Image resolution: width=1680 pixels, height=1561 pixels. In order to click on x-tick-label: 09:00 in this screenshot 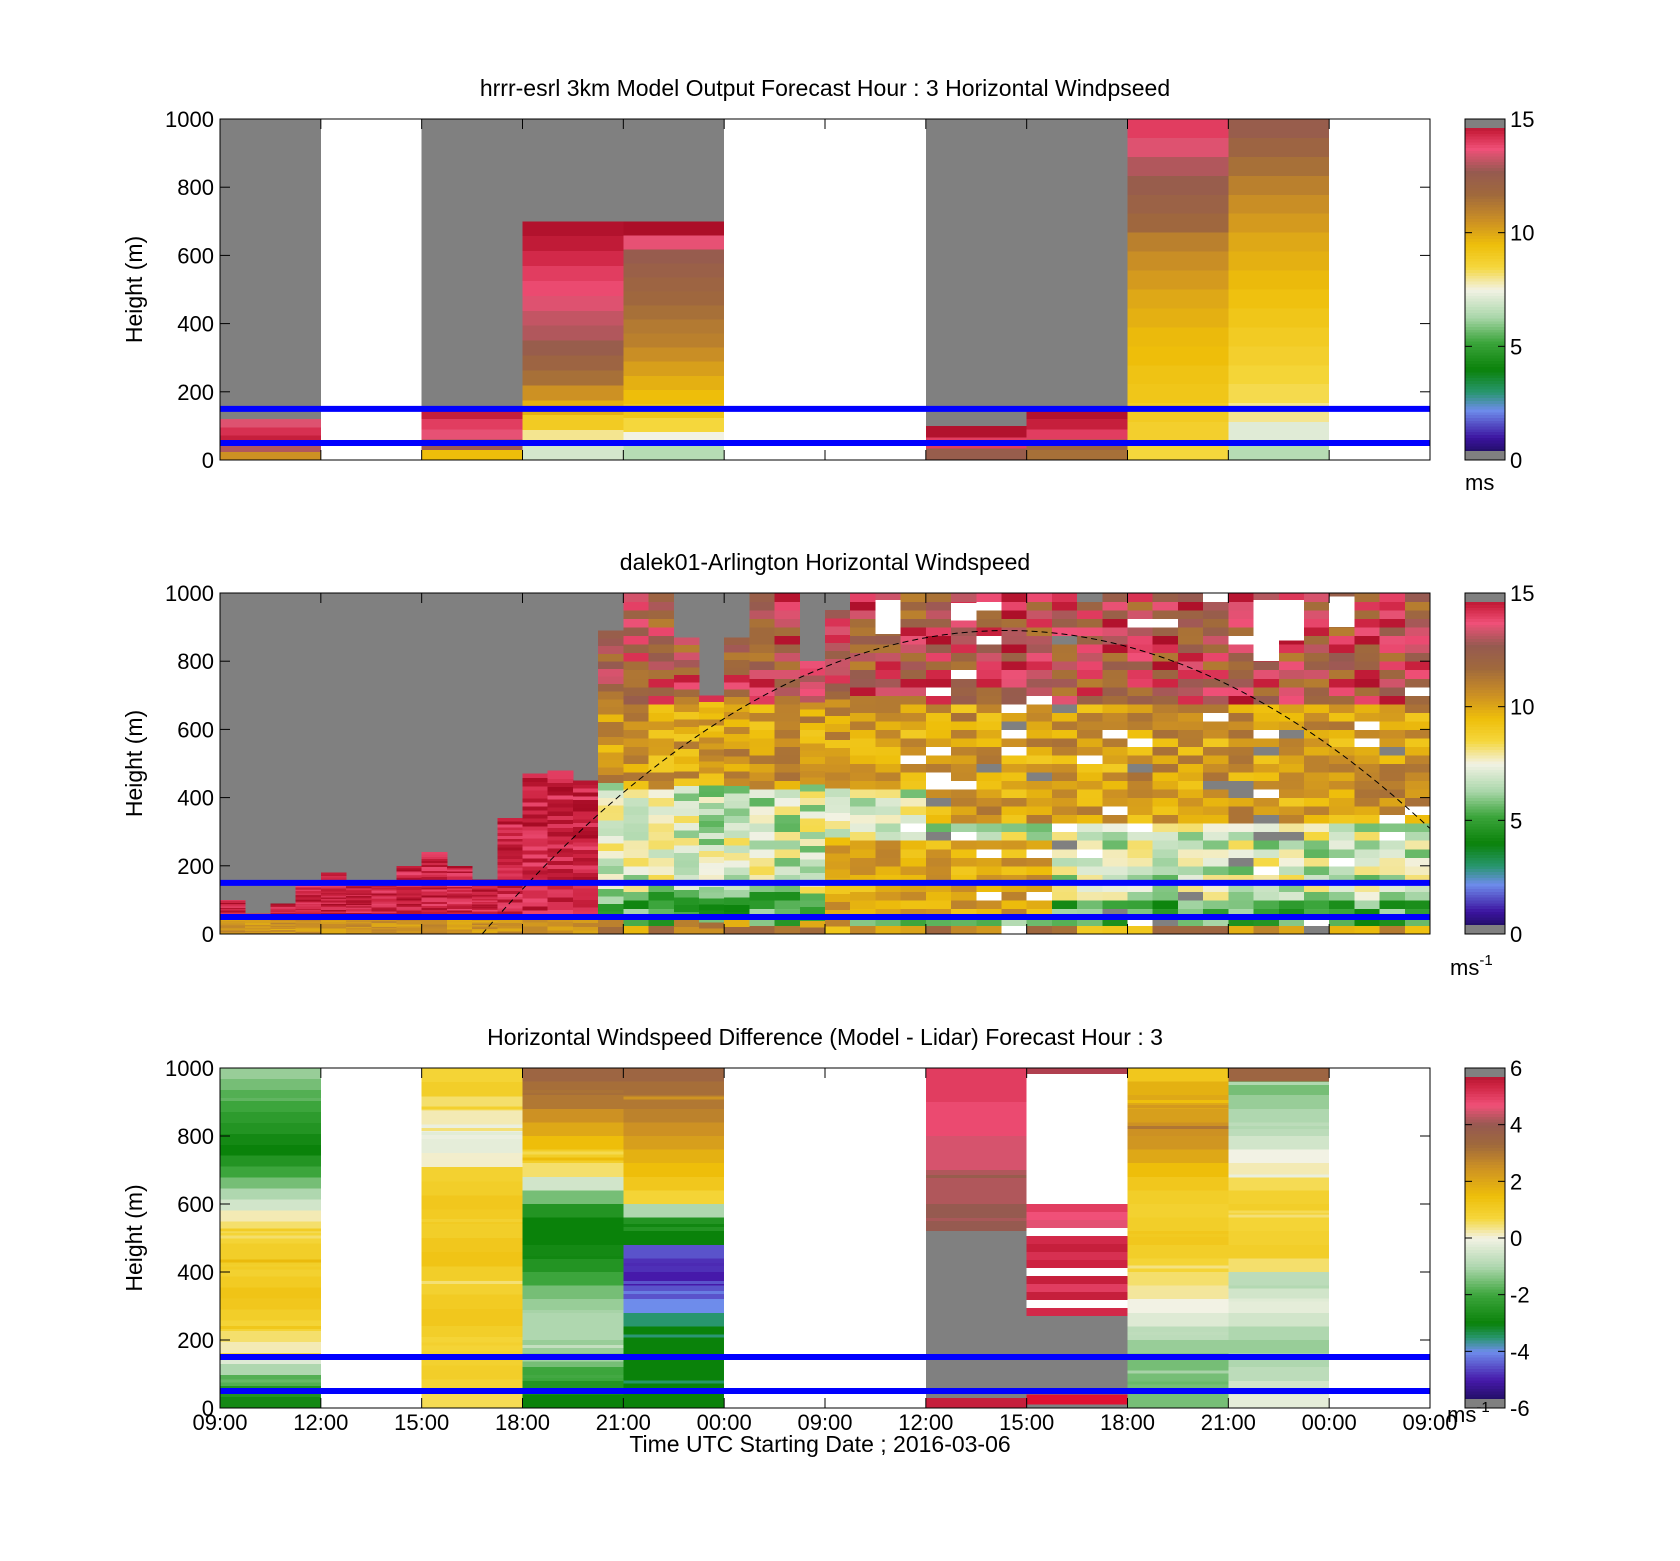, I will do `click(219, 1422)`.